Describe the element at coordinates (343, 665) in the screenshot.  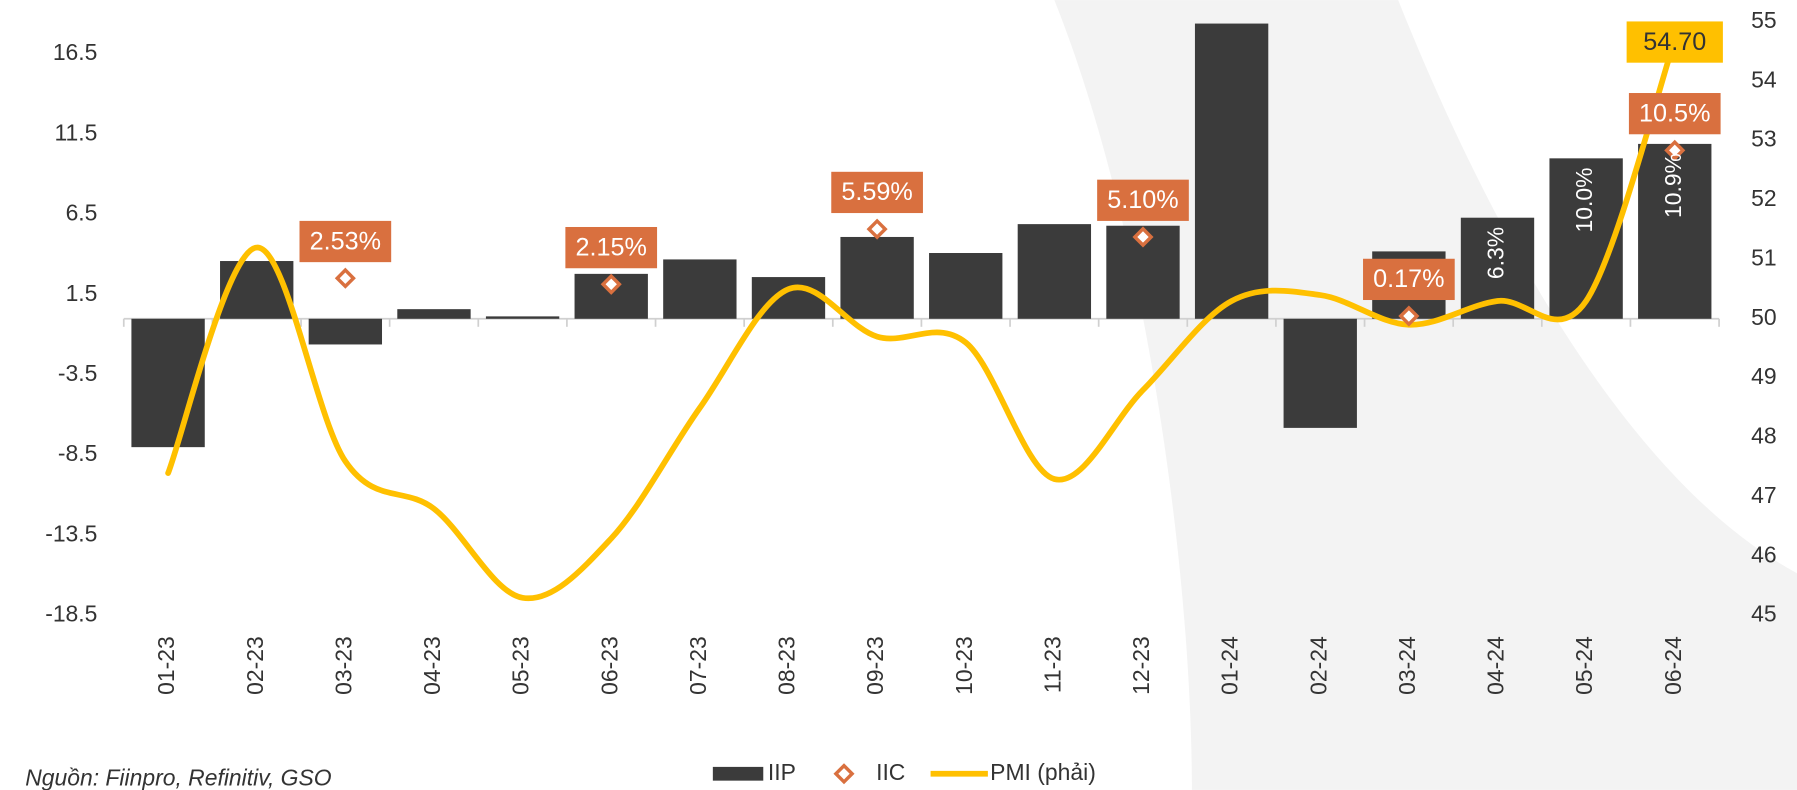
I see `x-tick-label: 03-23` at that location.